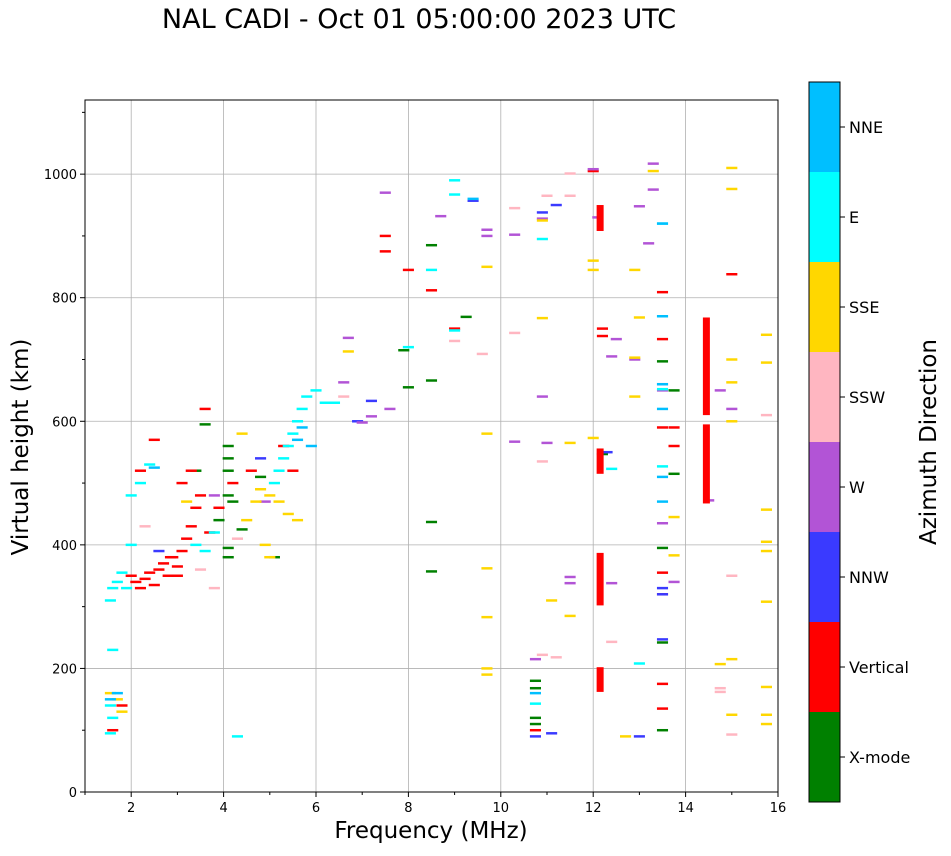 Image resolution: width=951 pixels, height=856 pixels. I want to click on colorbar-frame, so click(824, 442).